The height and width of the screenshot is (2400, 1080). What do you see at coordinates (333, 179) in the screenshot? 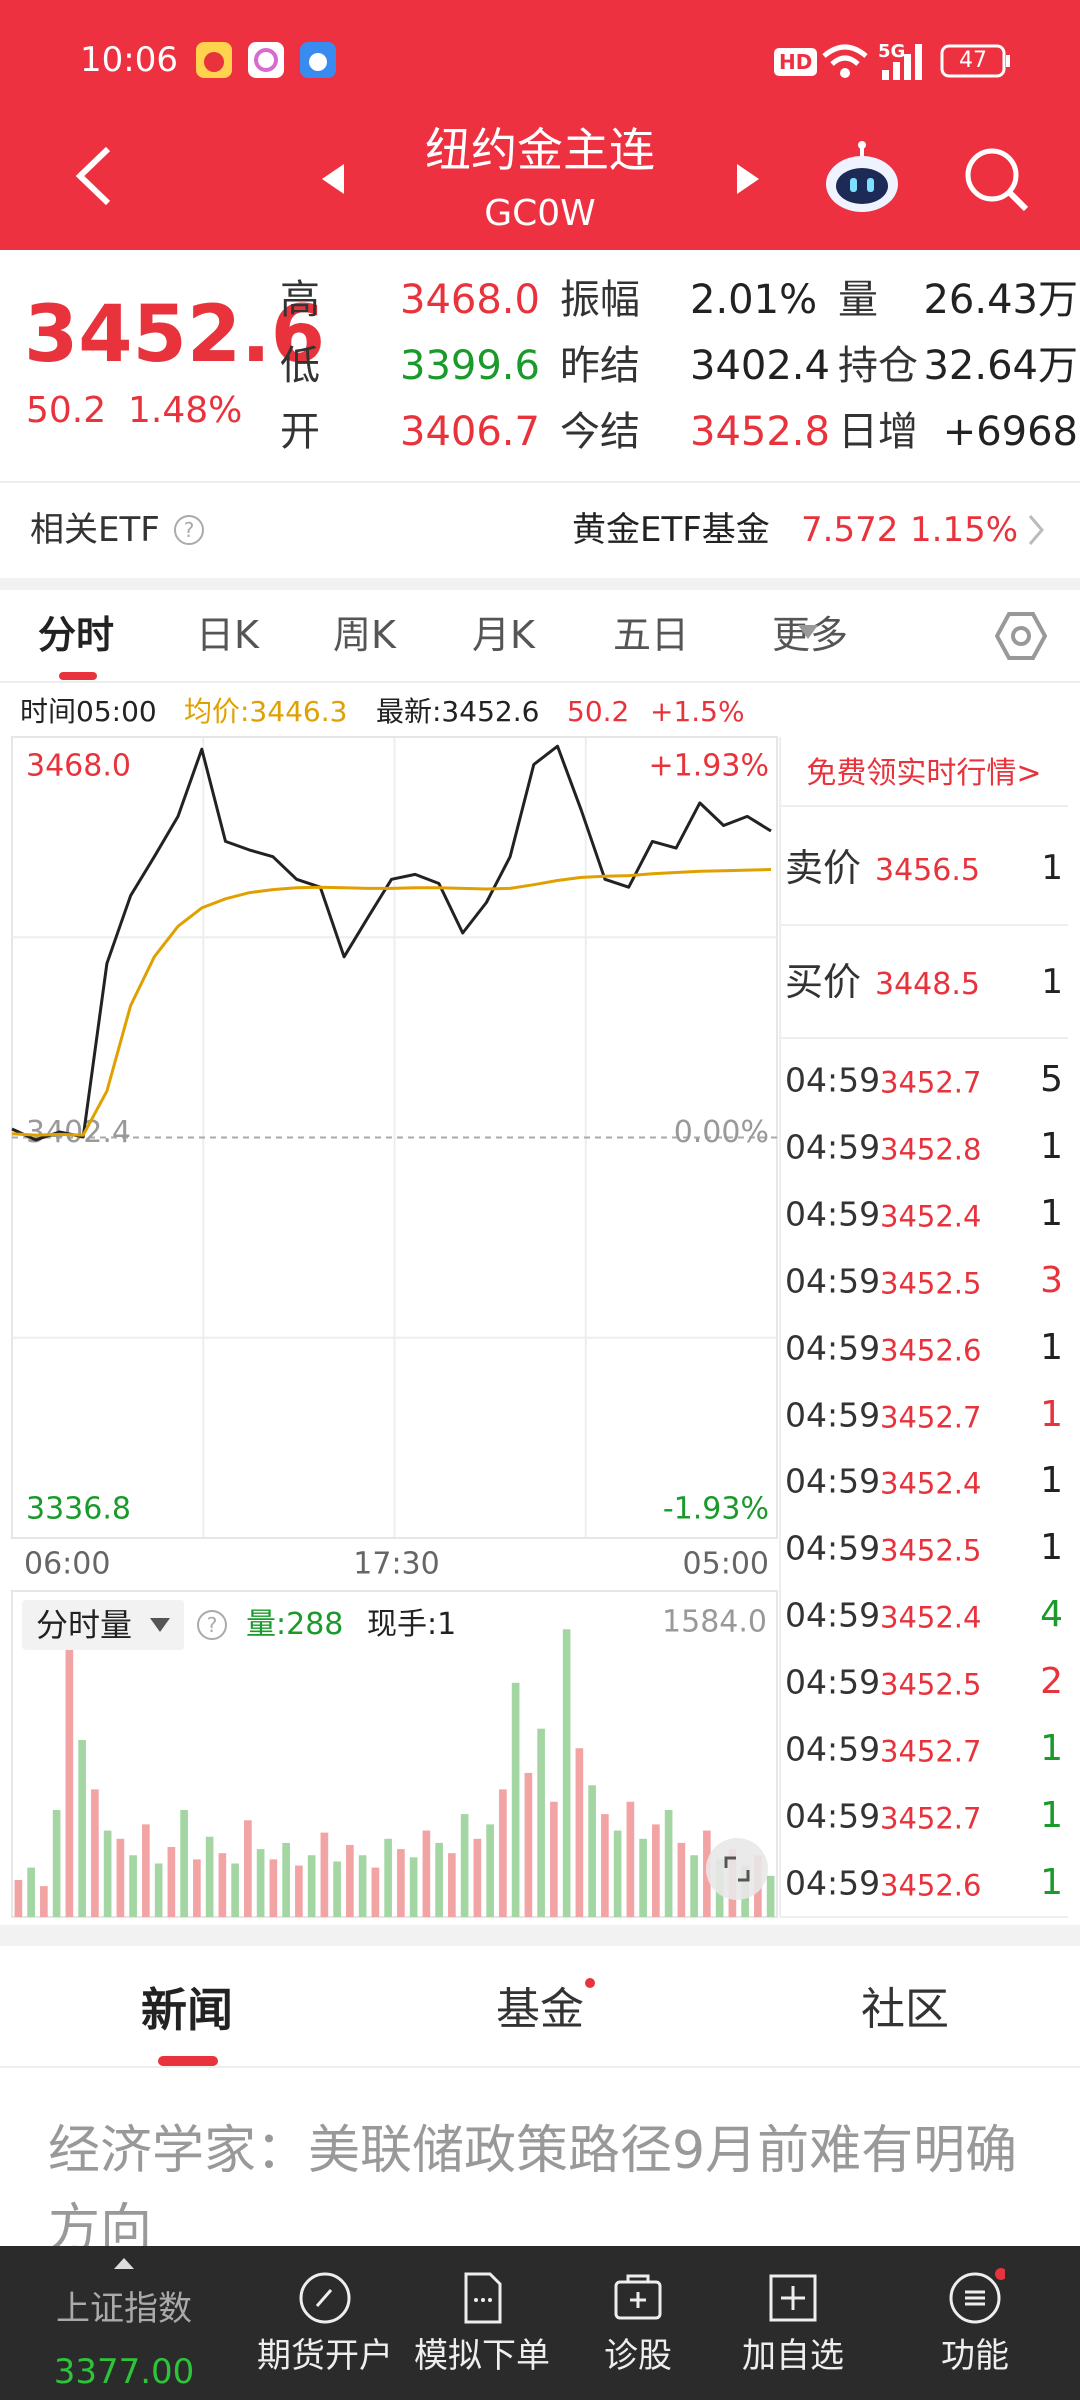
I see `prev-button` at bounding box center [333, 179].